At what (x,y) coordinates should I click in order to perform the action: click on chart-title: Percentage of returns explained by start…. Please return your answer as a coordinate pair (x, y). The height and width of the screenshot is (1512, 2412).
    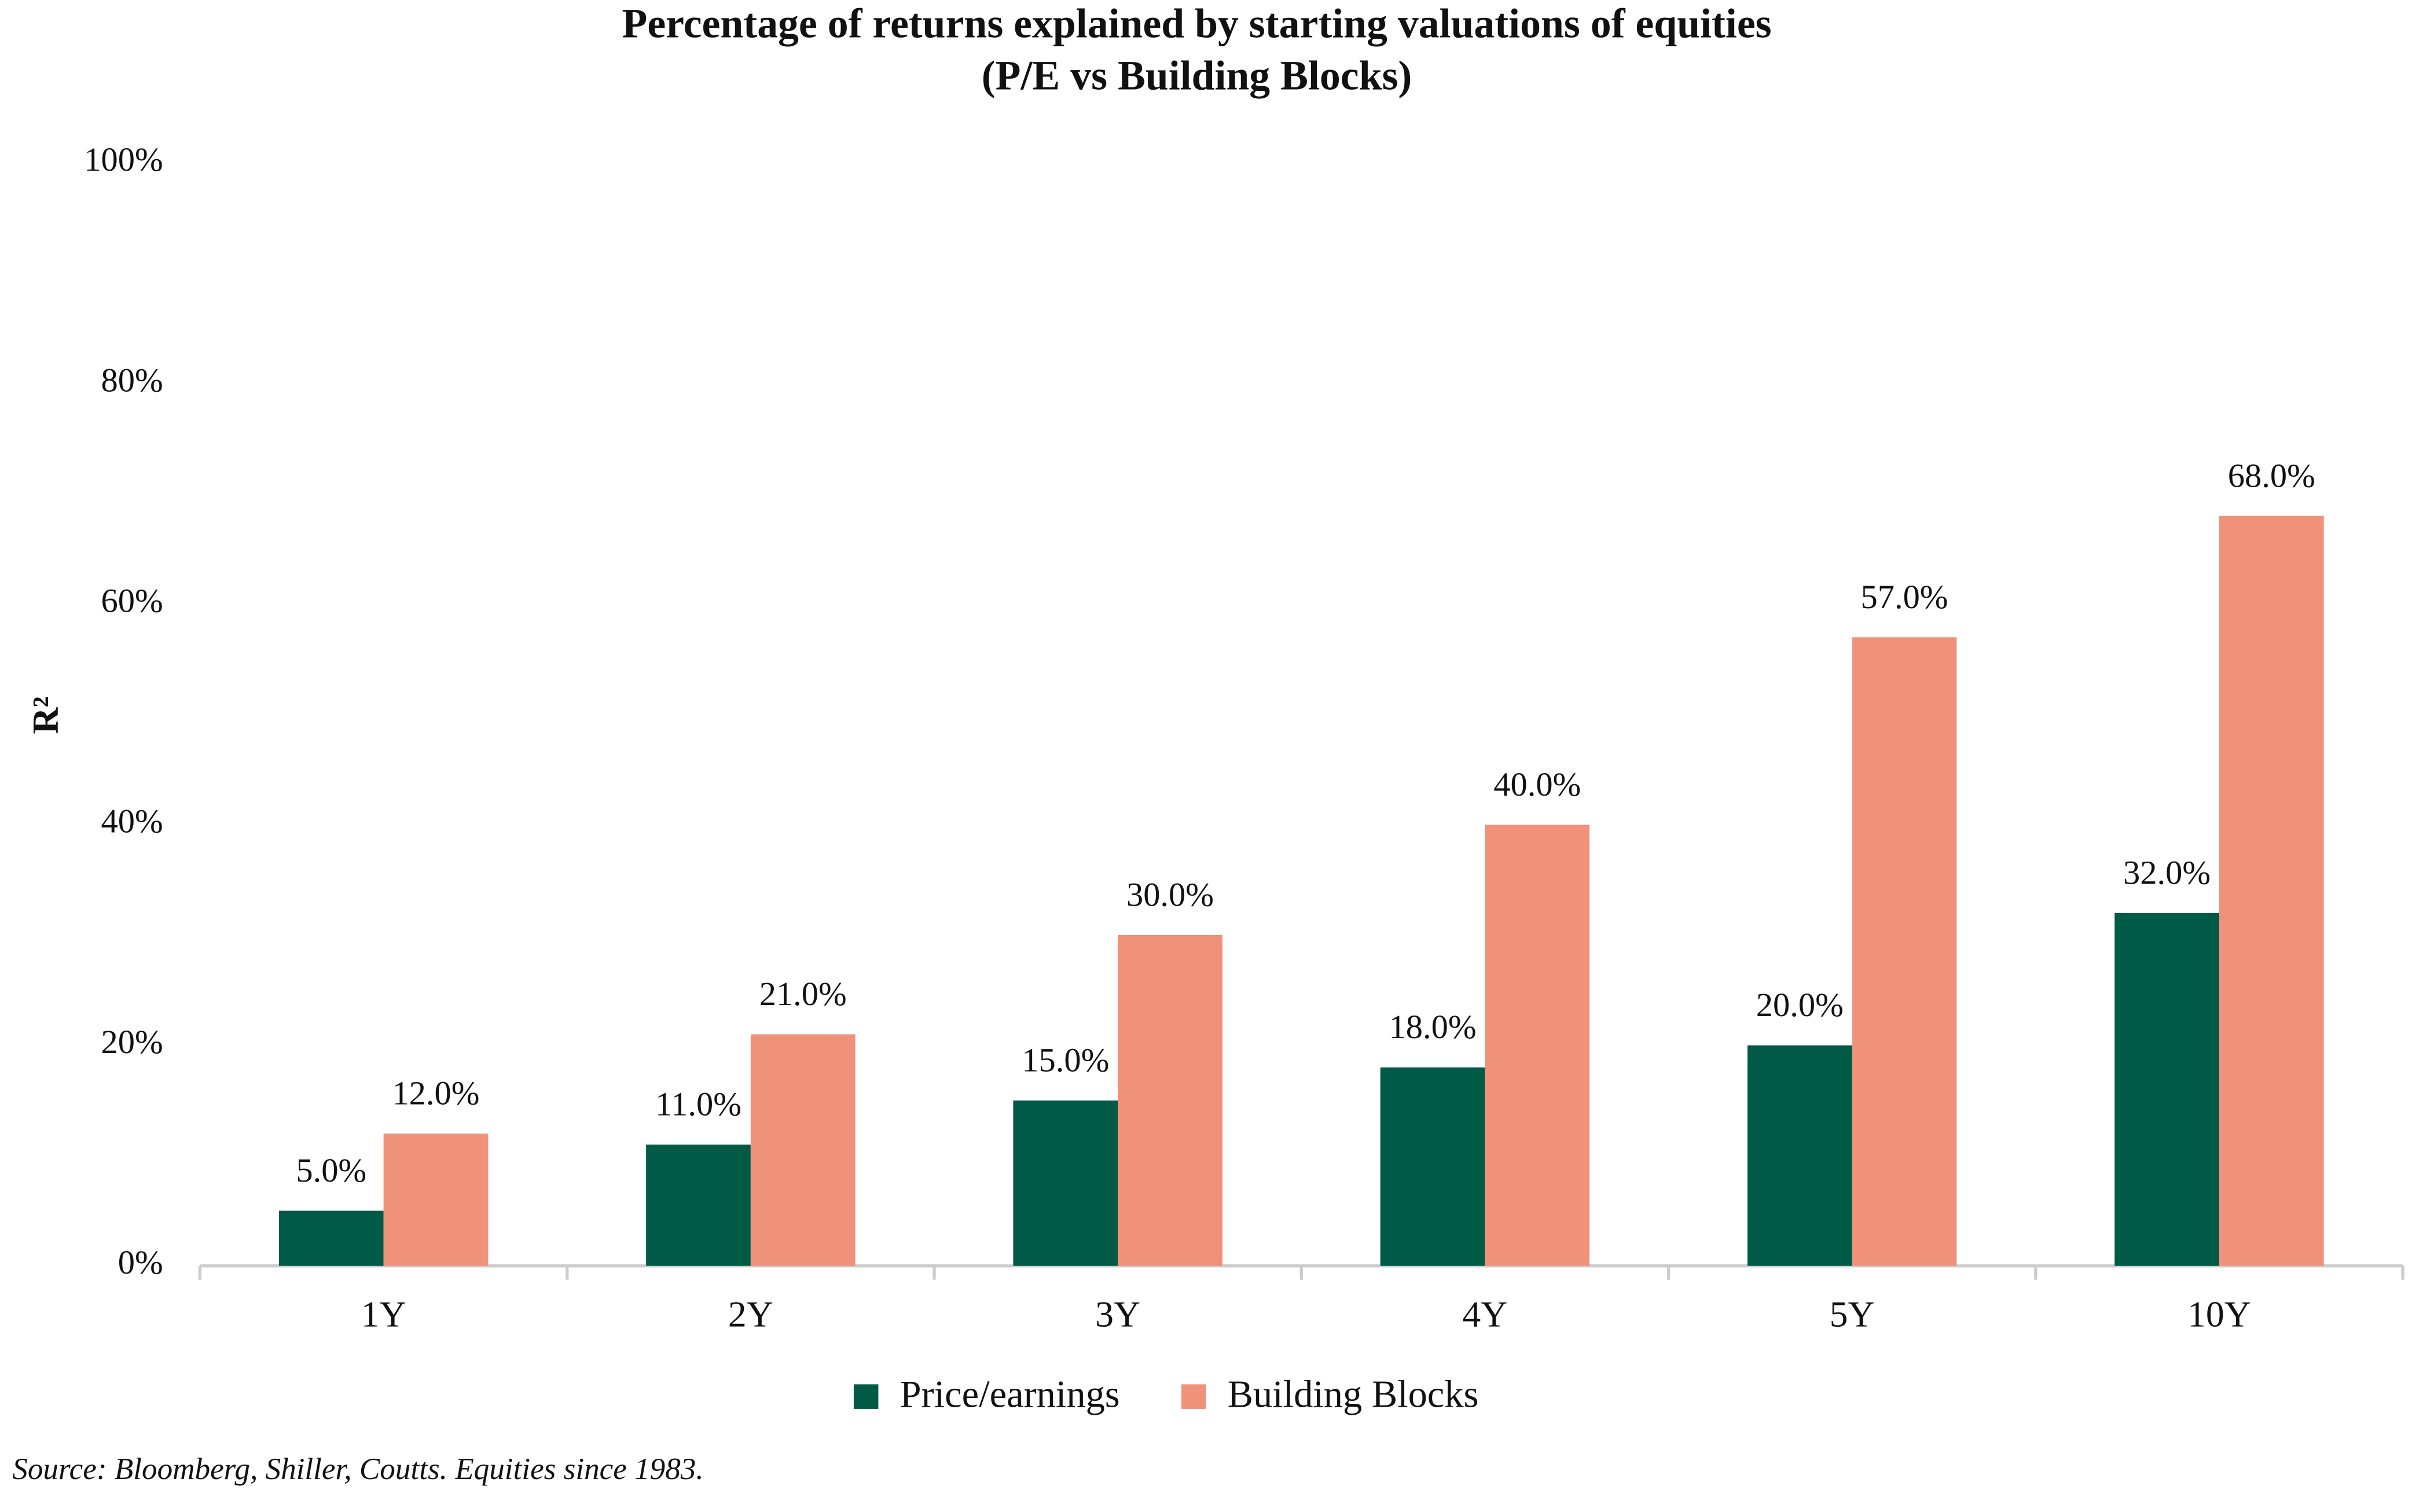
    Looking at the image, I should click on (1197, 23).